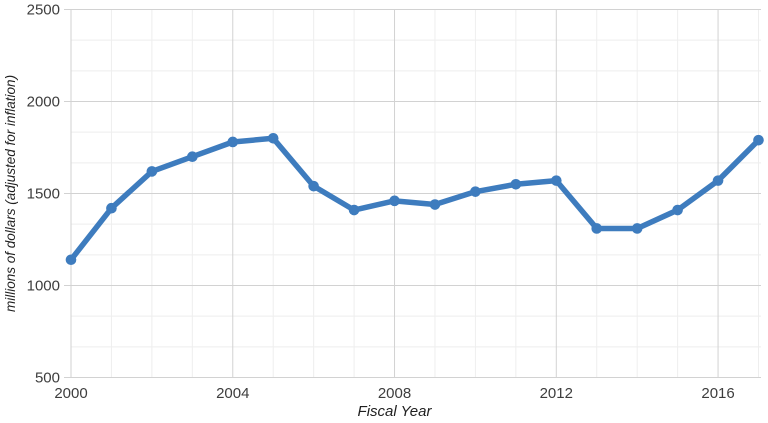 The image size is (768, 423). I want to click on x-axis-title: Fiscal Year, so click(395, 411).